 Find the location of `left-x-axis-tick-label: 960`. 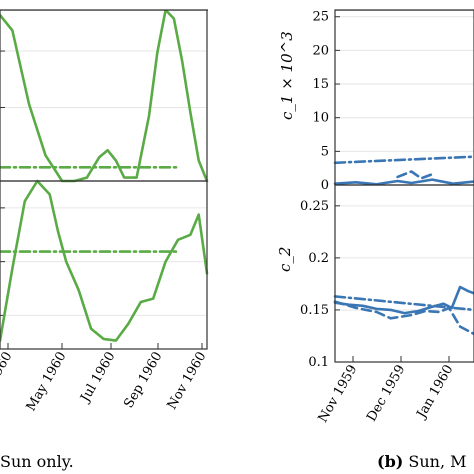

left-x-axis-tick-label: 960 is located at coordinates (7, 364).